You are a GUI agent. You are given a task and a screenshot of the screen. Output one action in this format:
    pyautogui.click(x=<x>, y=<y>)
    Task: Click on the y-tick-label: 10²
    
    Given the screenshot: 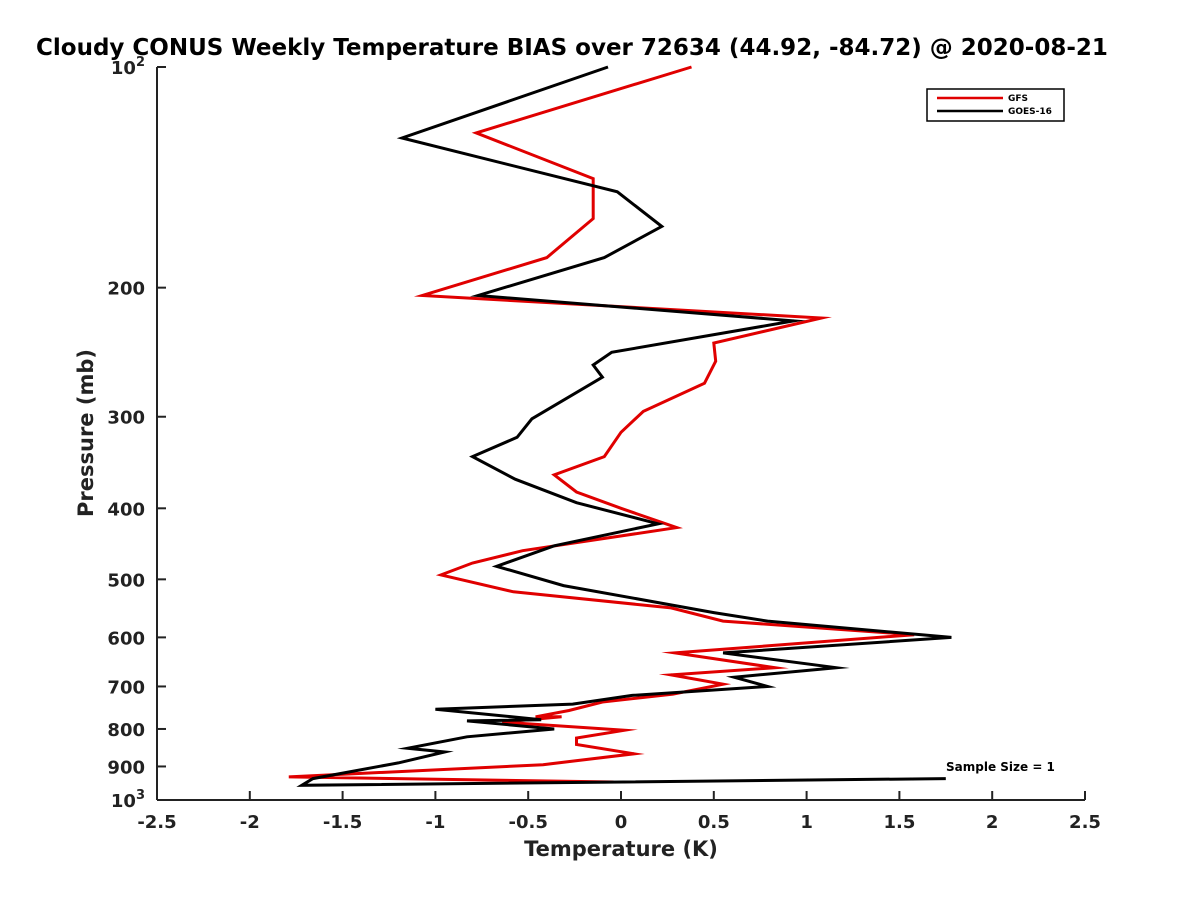 What is the action you would take?
    pyautogui.click(x=128, y=67)
    